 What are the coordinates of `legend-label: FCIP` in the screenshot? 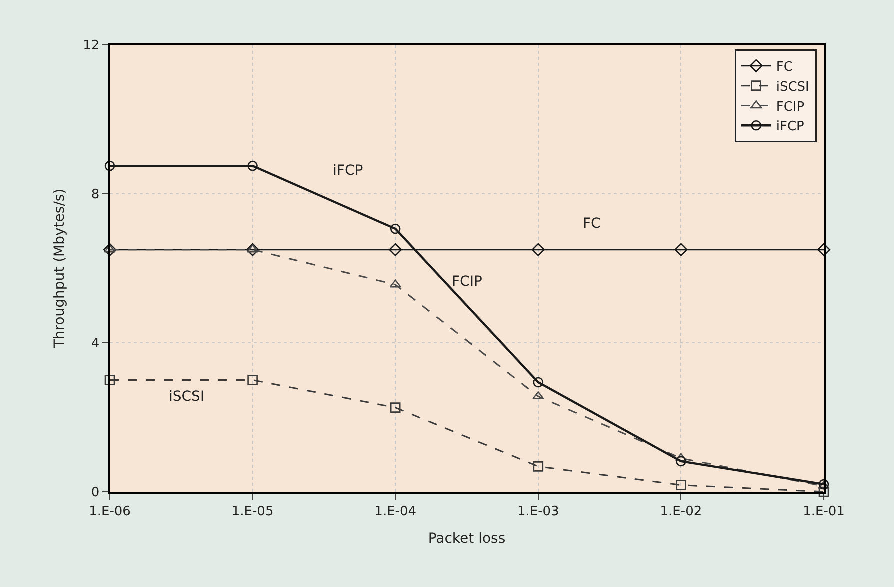 It's located at (790, 107).